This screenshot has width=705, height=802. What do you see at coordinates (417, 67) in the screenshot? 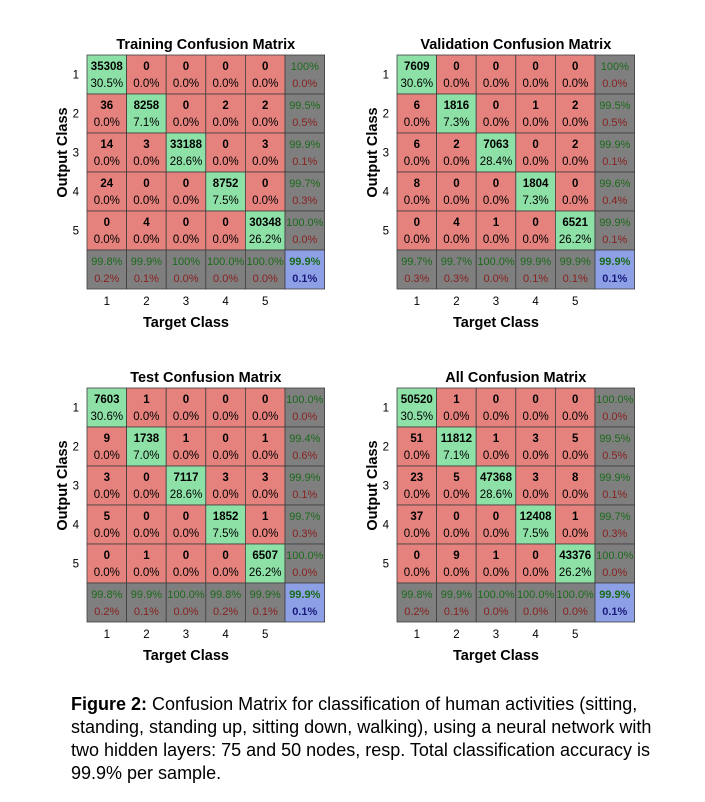
I see `cell-value: 7609` at bounding box center [417, 67].